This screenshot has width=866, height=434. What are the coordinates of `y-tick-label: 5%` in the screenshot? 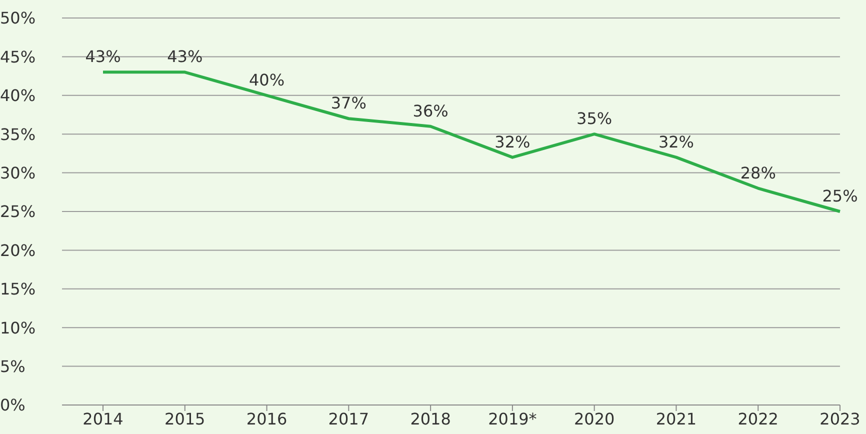 It's located at (13, 366).